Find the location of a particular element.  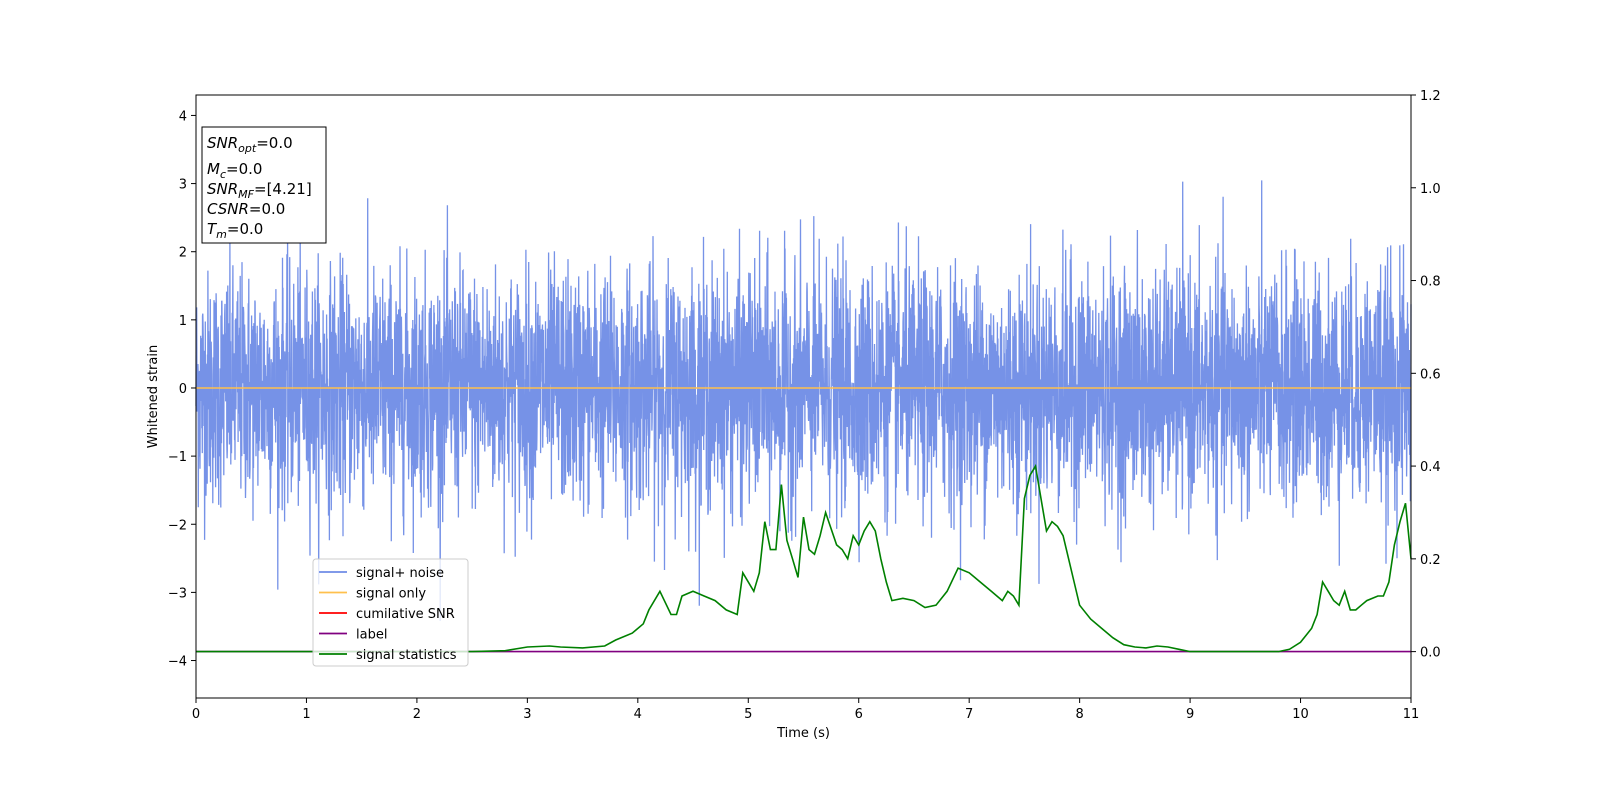

info-line: Tm=0.0 is located at coordinates (235, 230).